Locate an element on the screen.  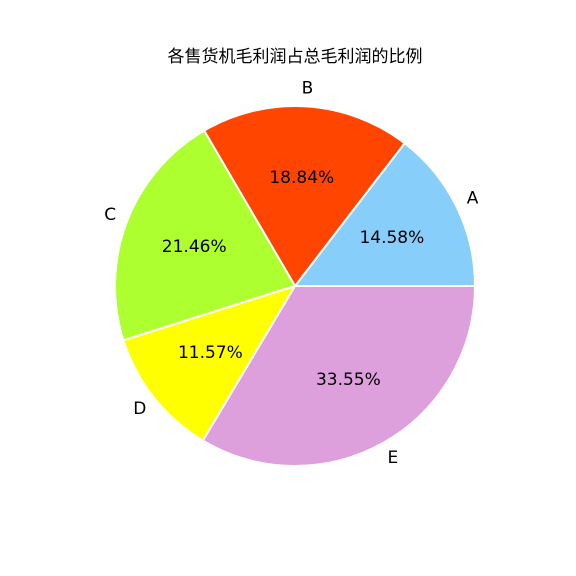
slice-label-d: D is located at coordinates (139, 409).